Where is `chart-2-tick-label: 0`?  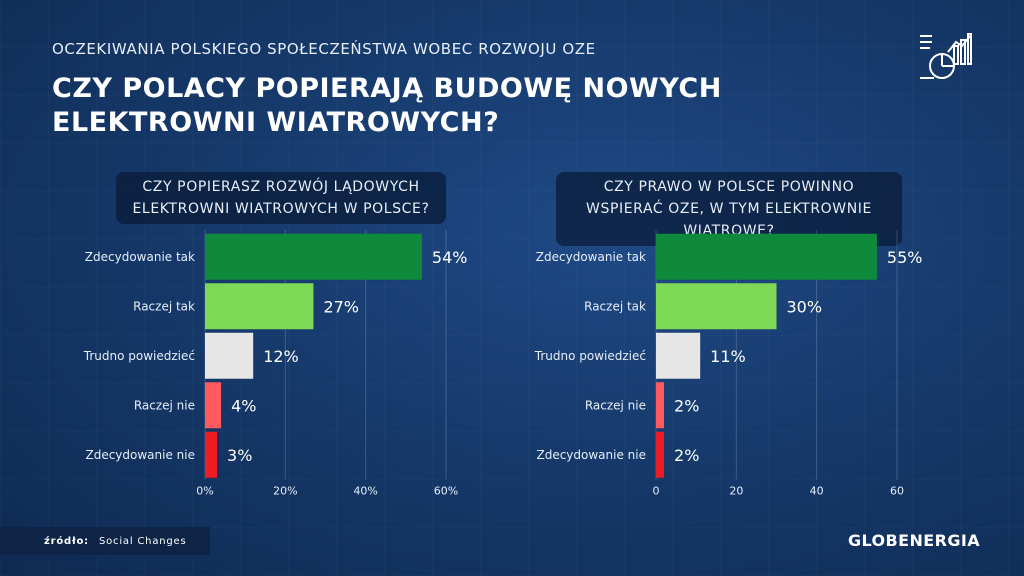
chart-2-tick-label: 0 is located at coordinates (656, 491).